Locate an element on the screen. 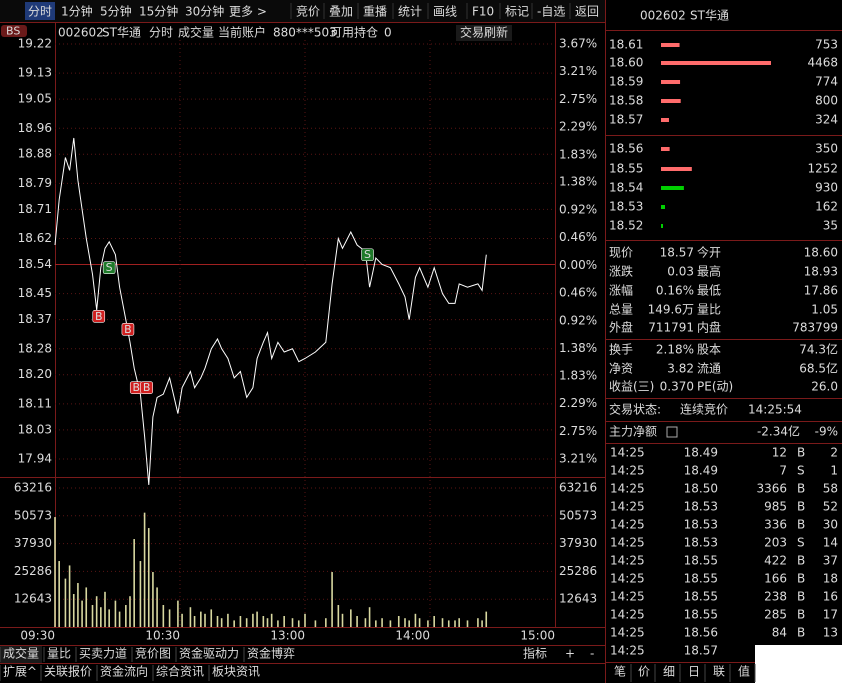 This screenshot has height=683, width=842. bottom-tab: 竞价图 is located at coordinates (153, 654).